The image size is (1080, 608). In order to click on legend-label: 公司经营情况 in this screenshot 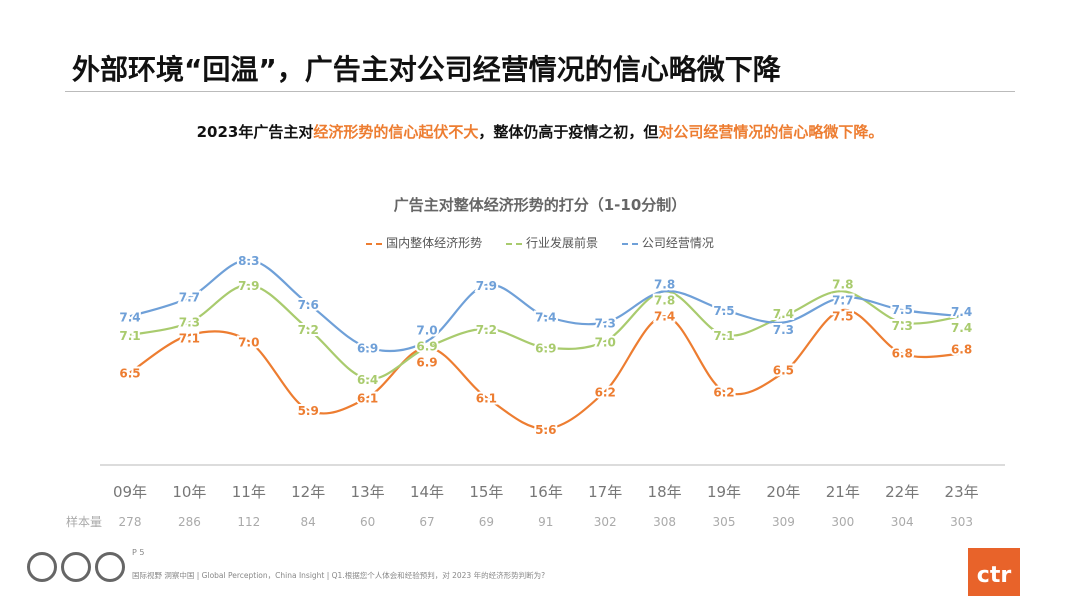, I will do `click(677, 243)`.